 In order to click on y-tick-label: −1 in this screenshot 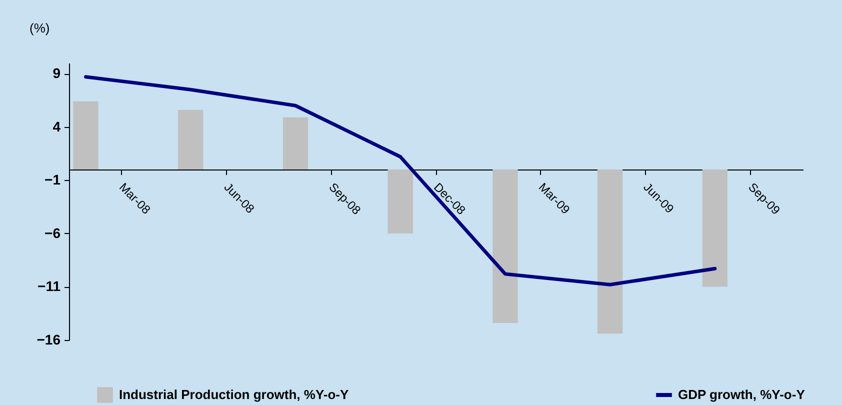, I will do `click(52, 180)`.